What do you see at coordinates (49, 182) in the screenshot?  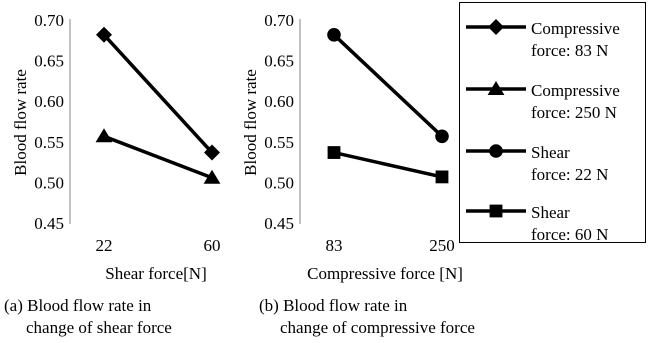 I see `panel-a-y-tick-label-1: 0.50` at bounding box center [49, 182].